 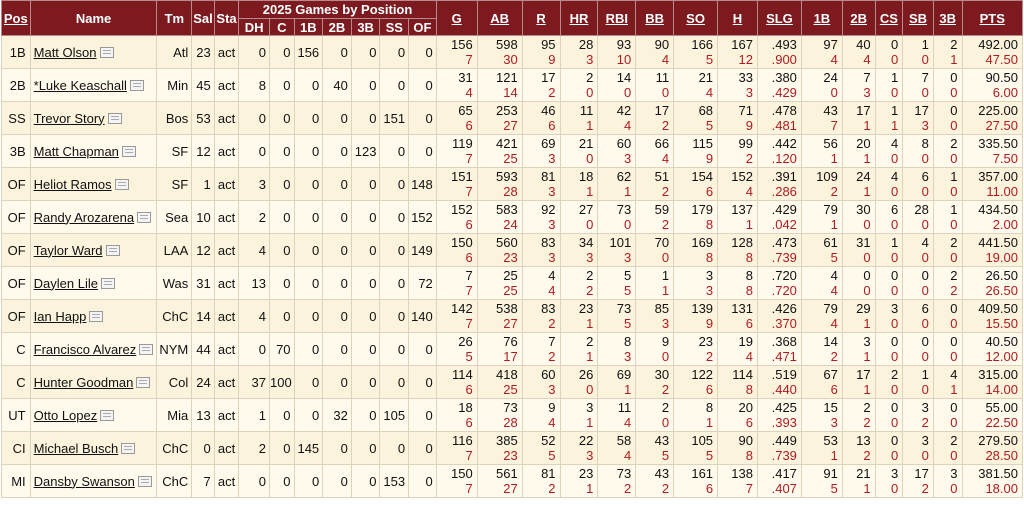 What do you see at coordinates (925, 125) in the screenshot?
I see `recent-value: 3` at bounding box center [925, 125].